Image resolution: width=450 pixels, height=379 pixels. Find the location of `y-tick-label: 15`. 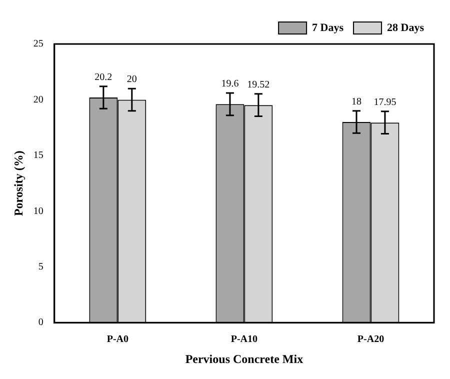

y-tick-label: 15 is located at coordinates (38, 156).